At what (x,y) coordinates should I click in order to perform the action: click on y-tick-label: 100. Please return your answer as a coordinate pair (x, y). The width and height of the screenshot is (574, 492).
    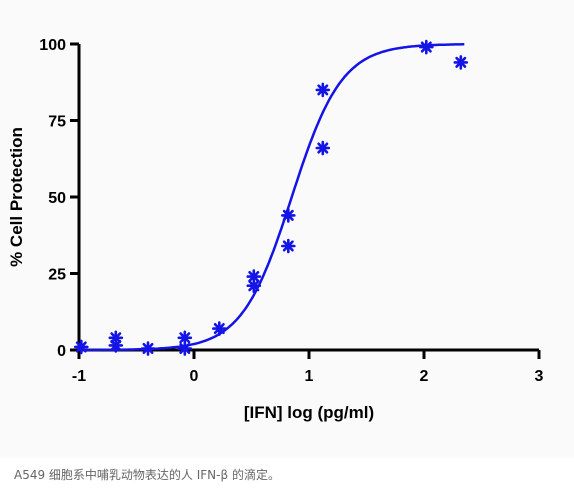
    Looking at the image, I should click on (52, 45).